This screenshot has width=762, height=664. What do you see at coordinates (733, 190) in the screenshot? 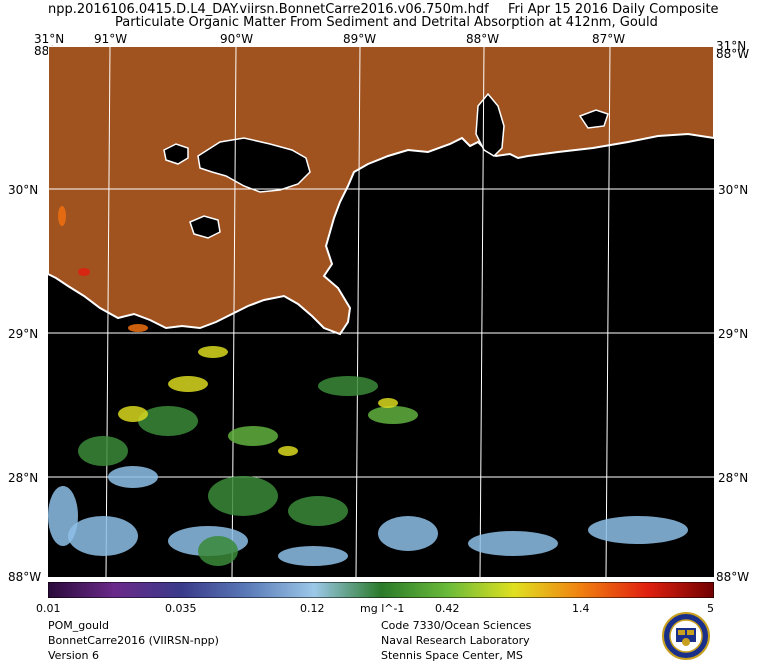
I see `lat-label-right-30n: 30°N` at bounding box center [733, 190].